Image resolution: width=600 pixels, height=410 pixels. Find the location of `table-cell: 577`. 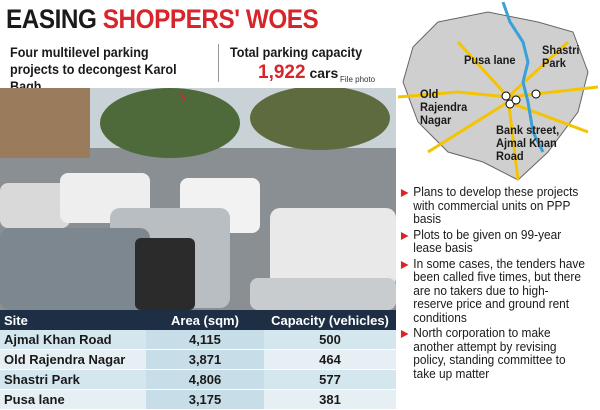

table-cell: 577 is located at coordinates (330, 379).